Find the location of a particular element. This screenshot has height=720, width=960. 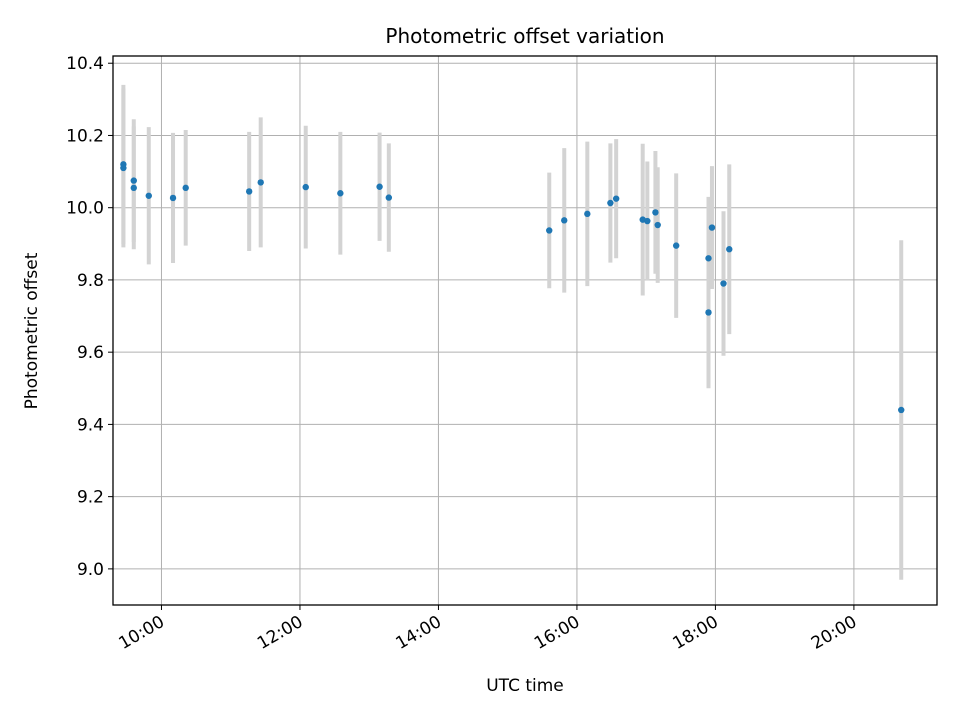

y-tick-label: 9.2 is located at coordinates (90, 498).